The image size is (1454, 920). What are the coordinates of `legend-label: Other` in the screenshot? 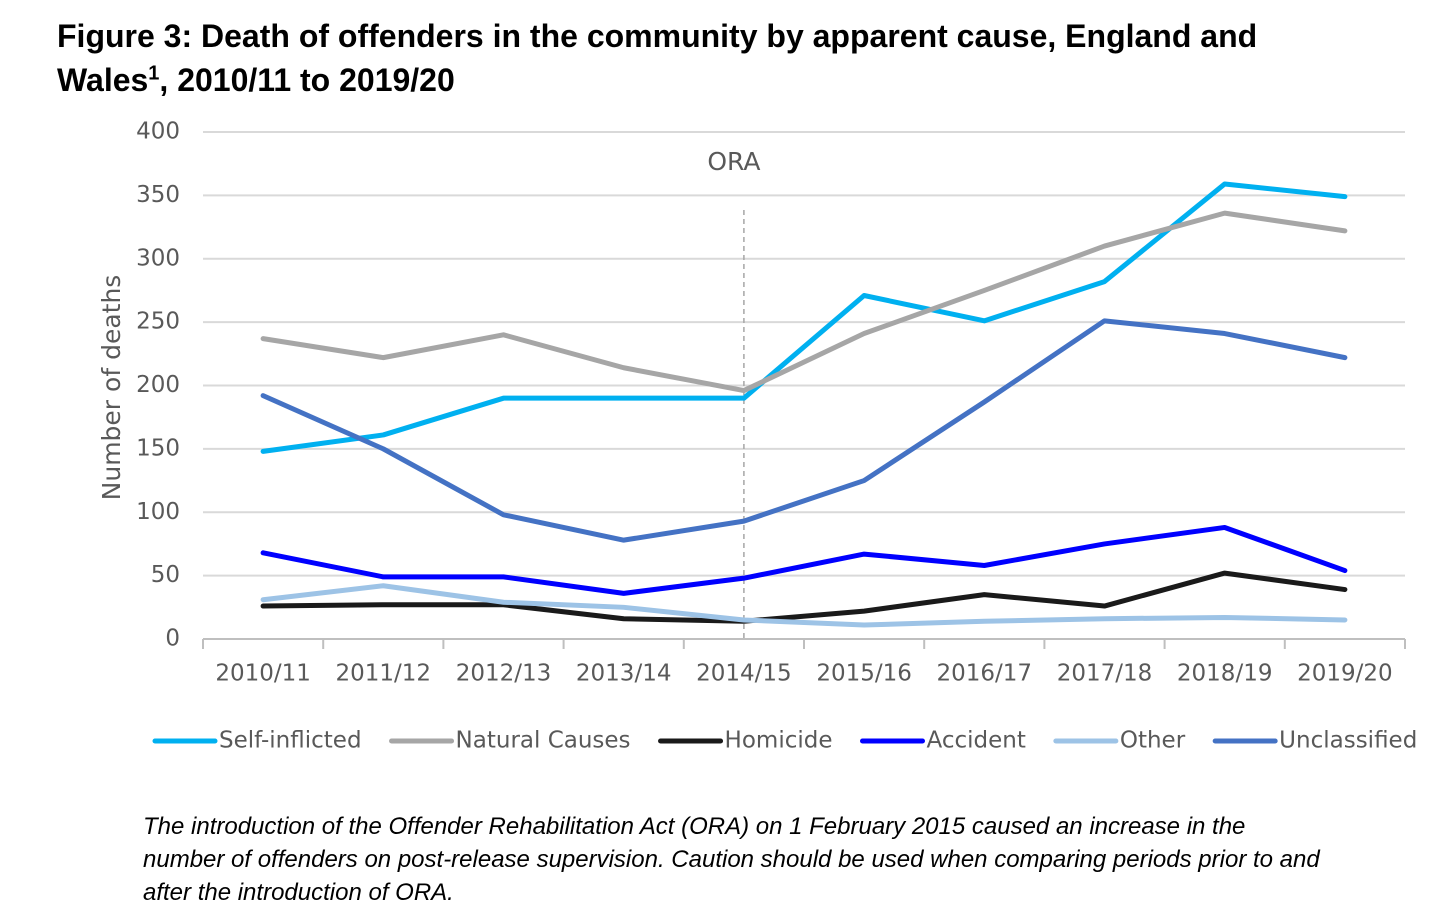 It's located at (1153, 741).